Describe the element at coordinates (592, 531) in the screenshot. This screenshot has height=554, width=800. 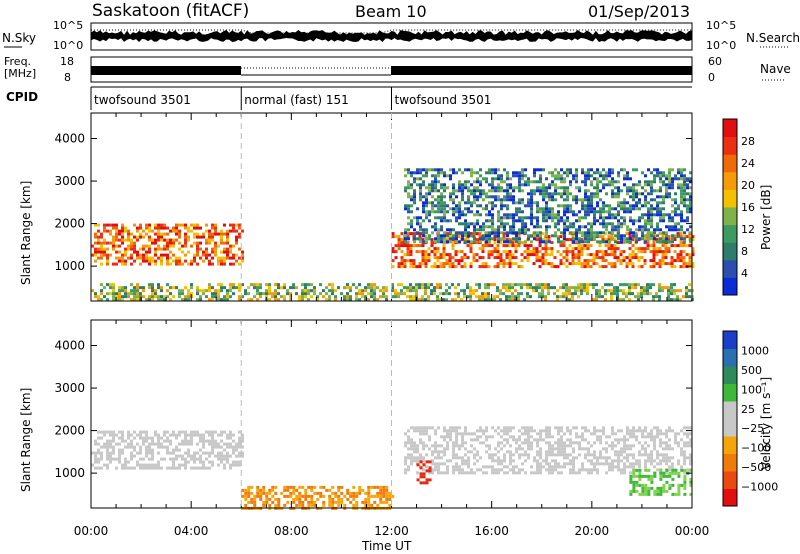
I see `x-tick-label: 20:00` at that location.